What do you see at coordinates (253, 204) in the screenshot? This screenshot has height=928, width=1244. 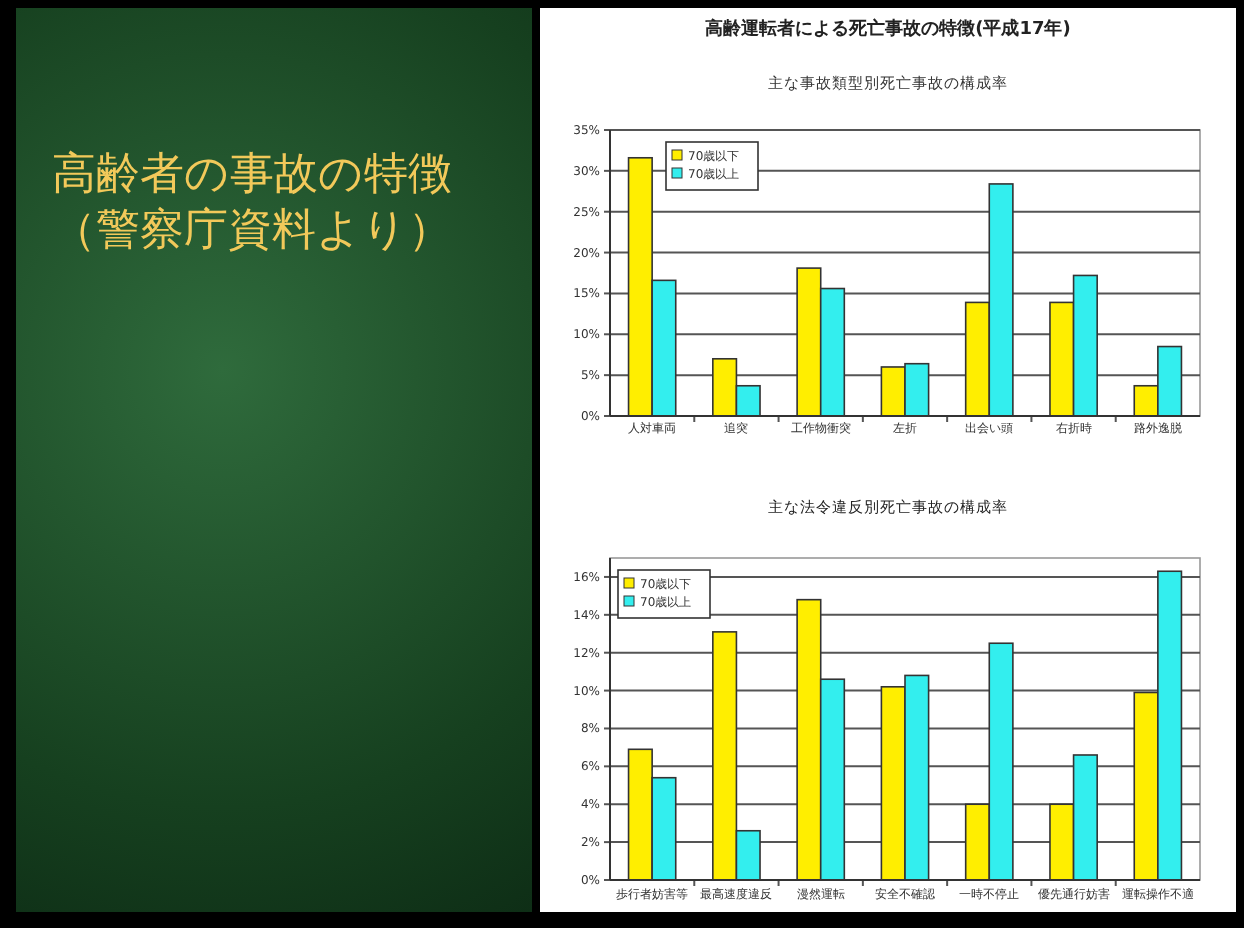 I see `text: 高齢者の事故の特徴（警察庁資料より）` at bounding box center [253, 204].